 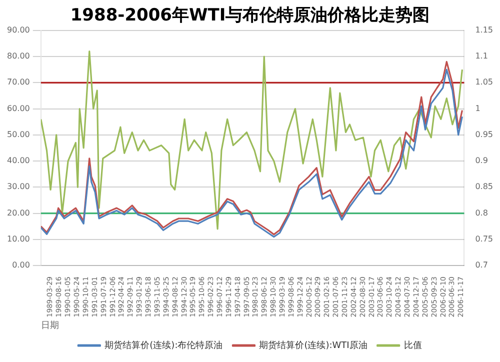 I want to click on y-tick-label: 30.00, so click(x=18, y=187).